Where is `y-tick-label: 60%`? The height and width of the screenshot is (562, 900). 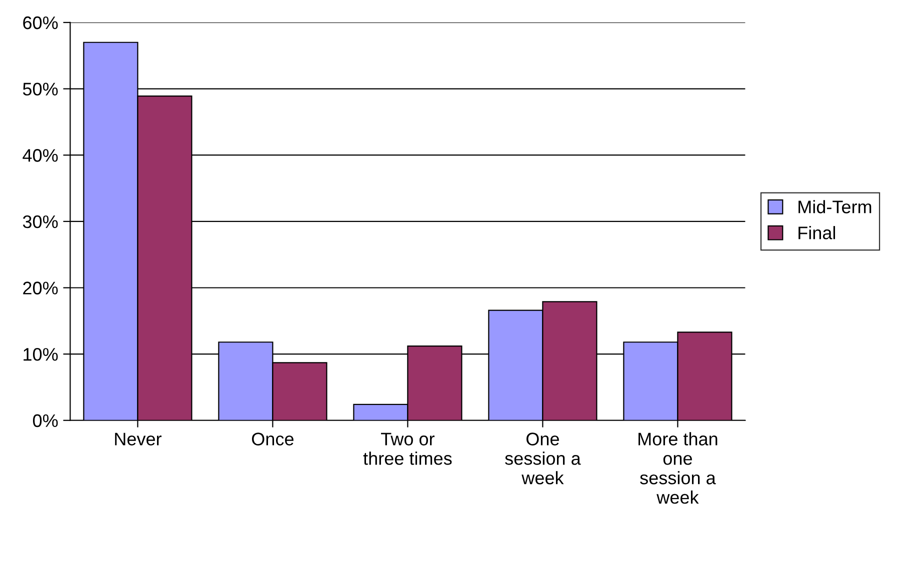 y-tick-label: 60% is located at coordinates (40, 23).